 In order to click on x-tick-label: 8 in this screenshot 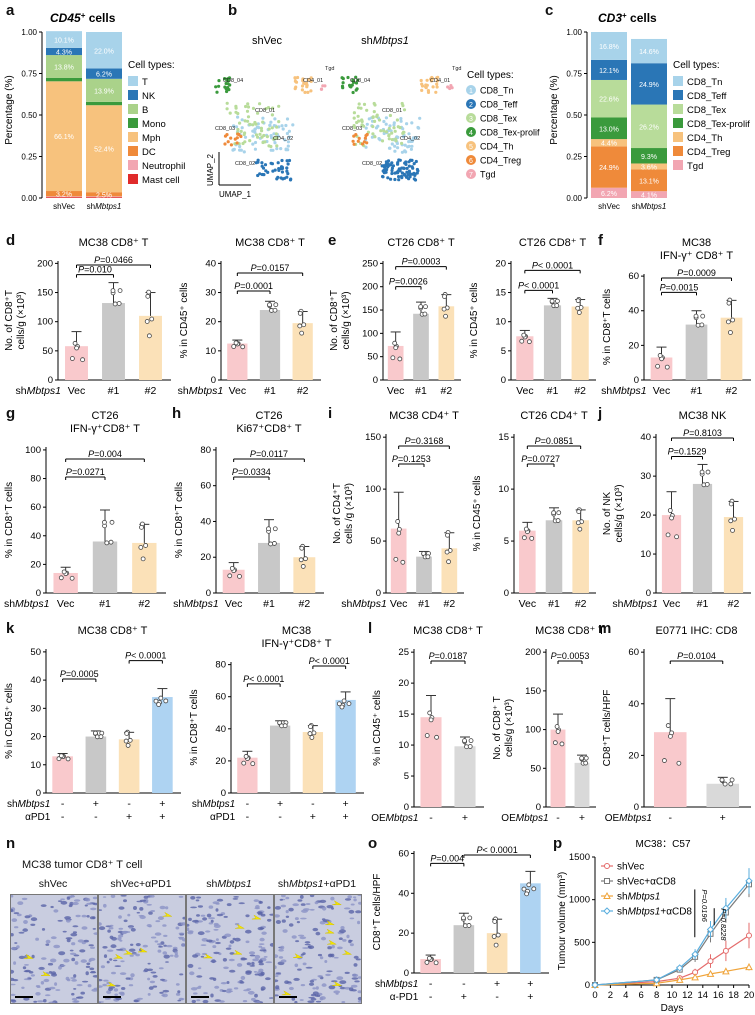, I will do `click(656, 995)`.